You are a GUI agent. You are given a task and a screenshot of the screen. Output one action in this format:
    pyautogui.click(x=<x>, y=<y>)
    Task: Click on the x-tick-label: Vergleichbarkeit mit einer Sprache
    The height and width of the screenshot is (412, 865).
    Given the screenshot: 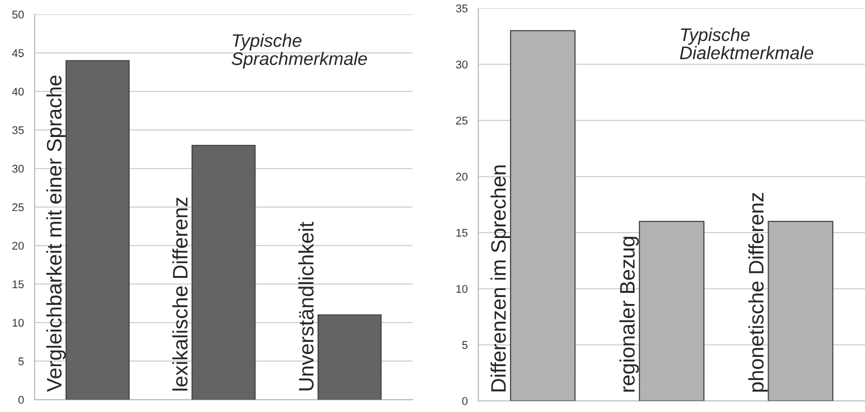 What is the action you would take?
    pyautogui.click(x=56, y=234)
    